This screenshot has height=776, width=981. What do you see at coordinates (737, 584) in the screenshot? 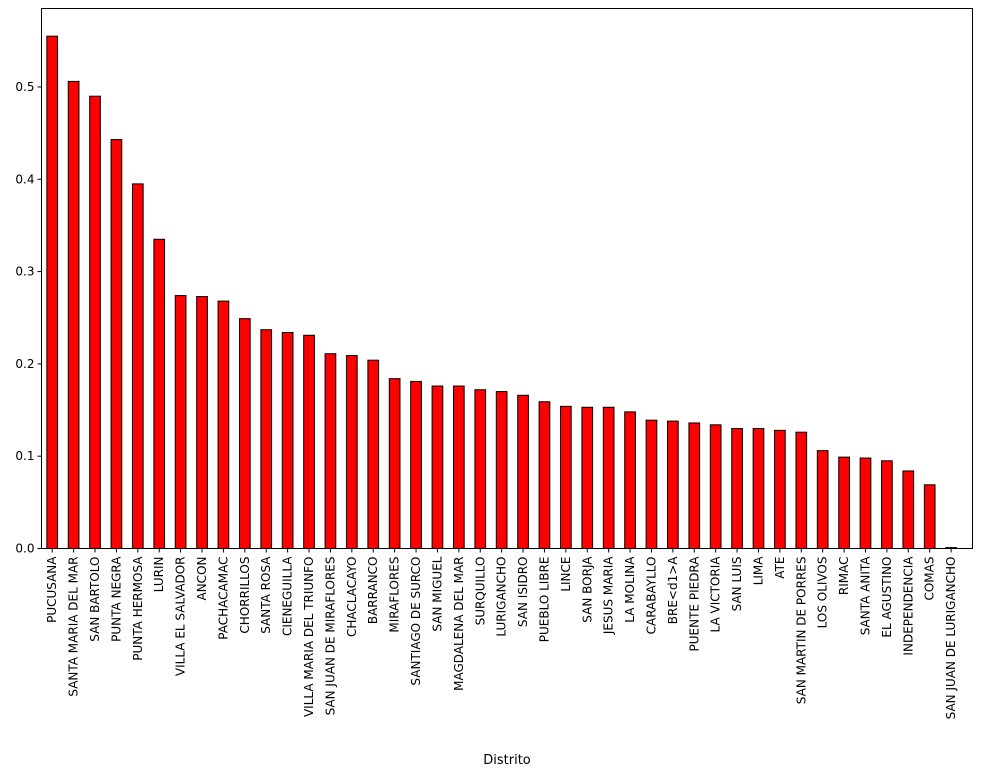
I see `x-tick-label: SAN LUIS` at bounding box center [737, 584].